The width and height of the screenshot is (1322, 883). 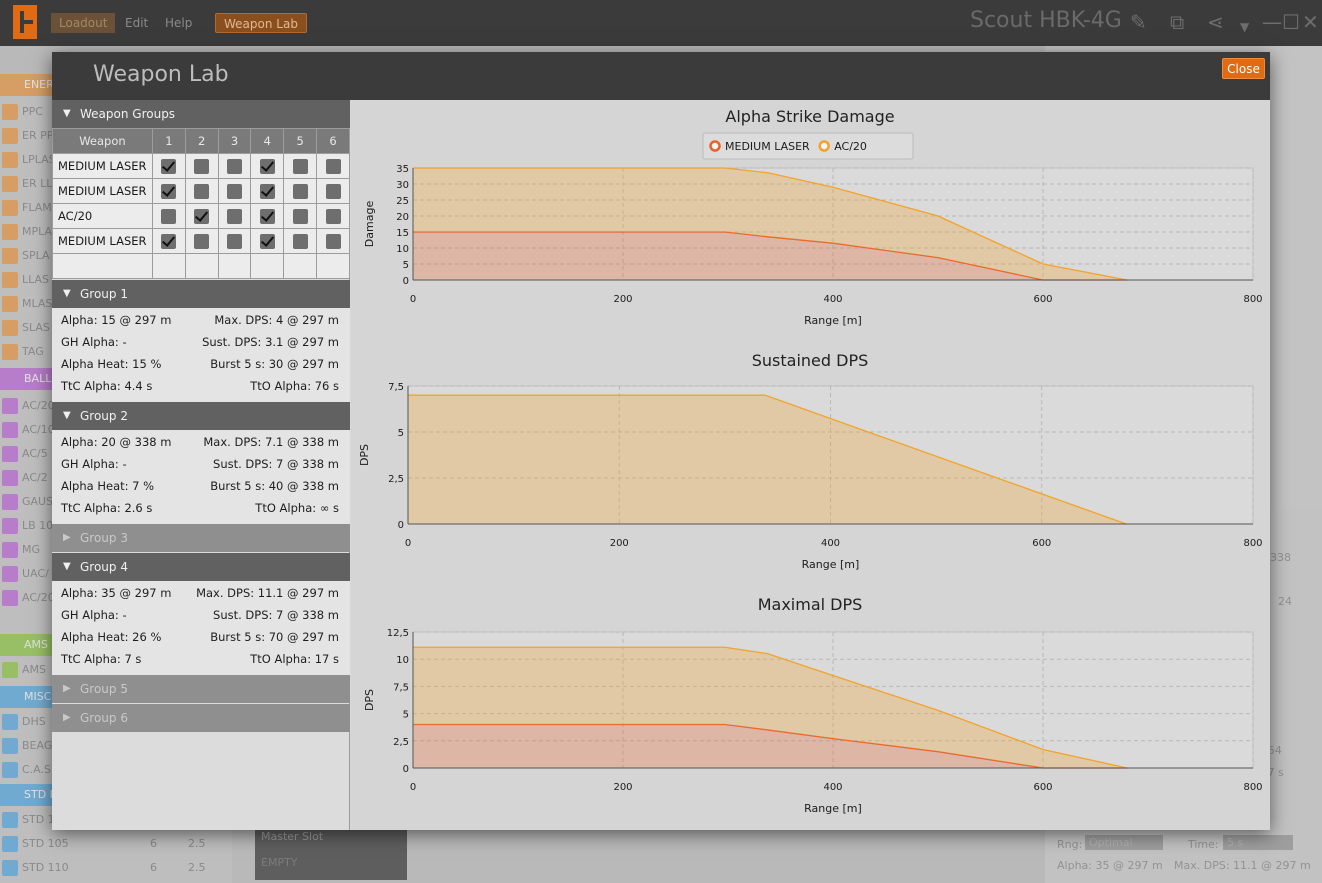 What do you see at coordinates (1310, 22) in the screenshot?
I see `close-icon: ✕` at bounding box center [1310, 22].